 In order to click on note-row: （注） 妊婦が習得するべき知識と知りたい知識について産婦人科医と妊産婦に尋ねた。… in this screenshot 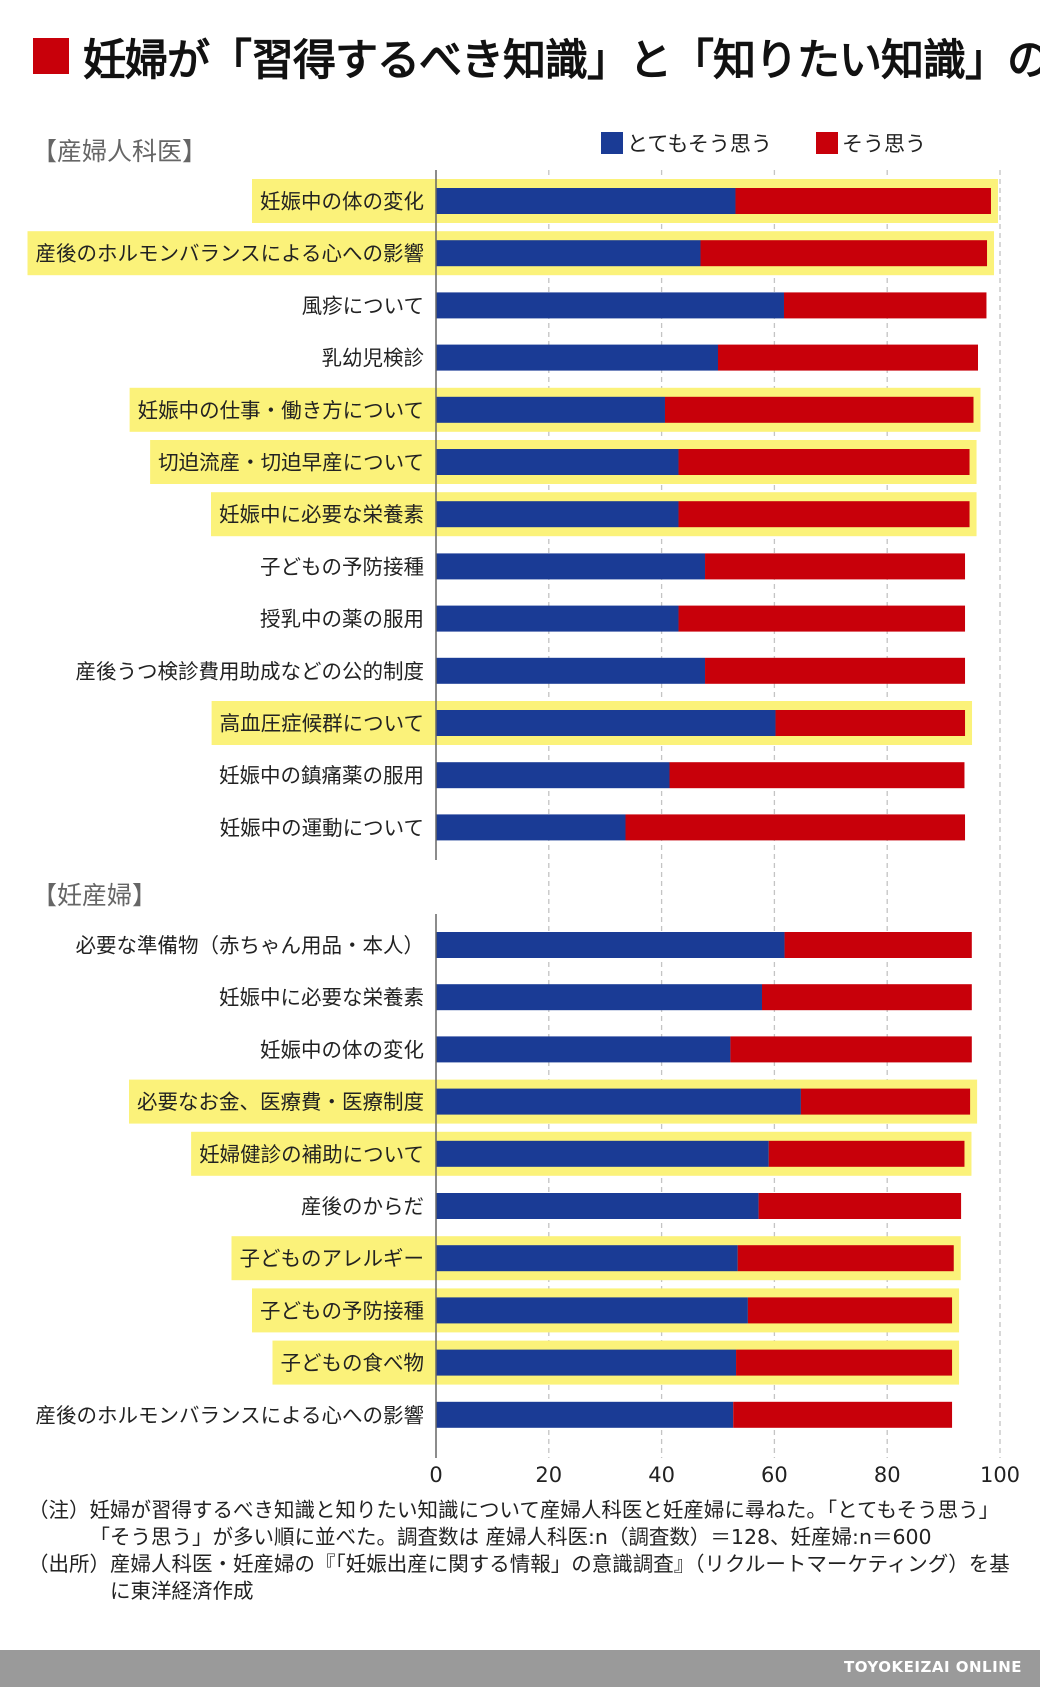, I will do `click(523, 1524)`.